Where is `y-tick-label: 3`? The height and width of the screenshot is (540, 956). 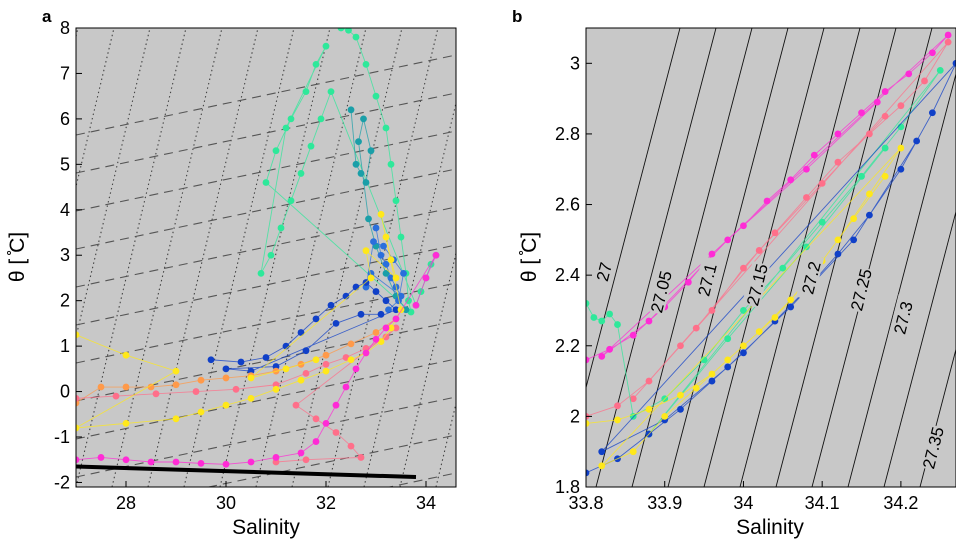 y-tick-label: 3 is located at coordinates (575, 63).